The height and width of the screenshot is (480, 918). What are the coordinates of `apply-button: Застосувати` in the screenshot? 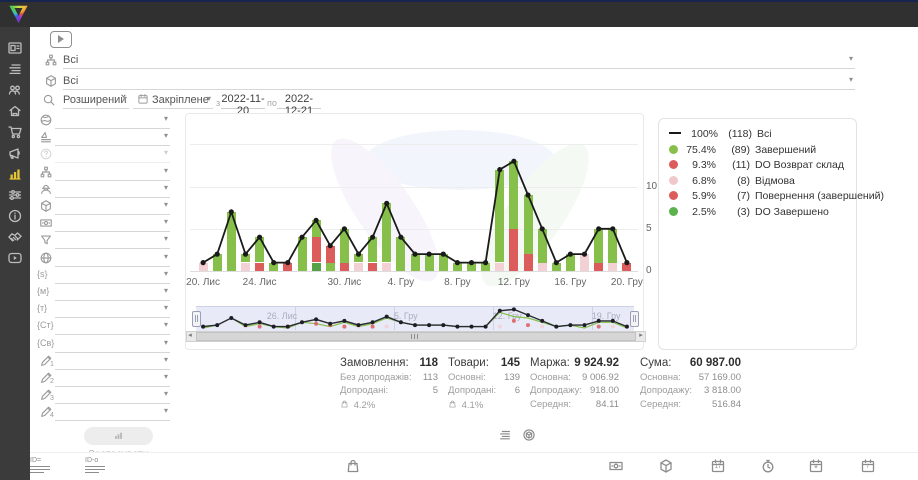 It's located at (118, 443).